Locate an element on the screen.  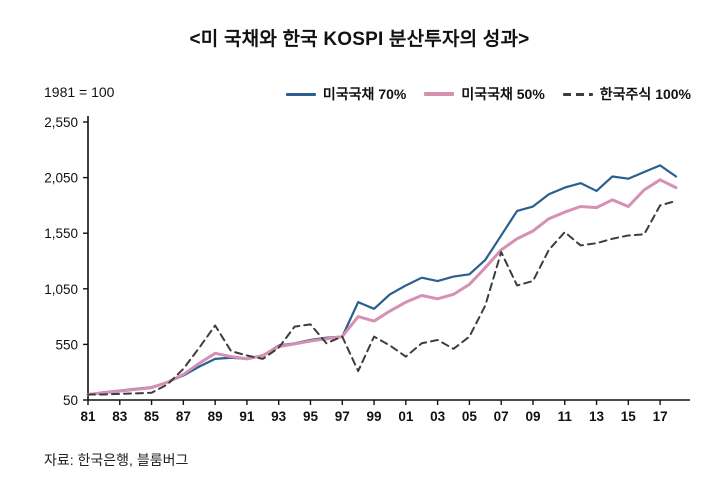
legend-item-us-bond-70: 미국국채 70% is located at coordinates (346, 94).